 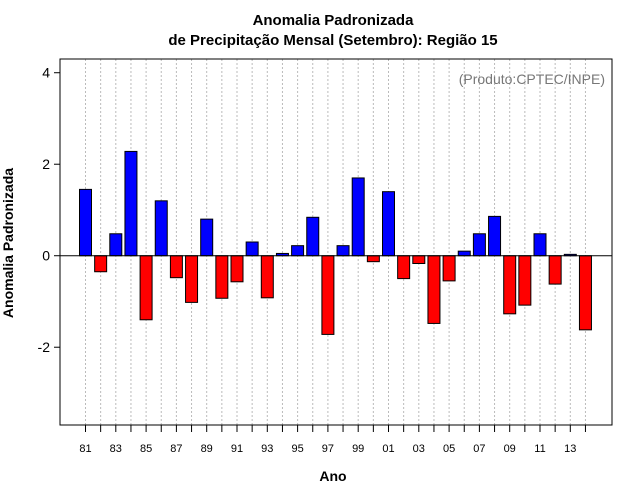 What do you see at coordinates (479, 245) in the screenshot?
I see `bar-2007` at bounding box center [479, 245].